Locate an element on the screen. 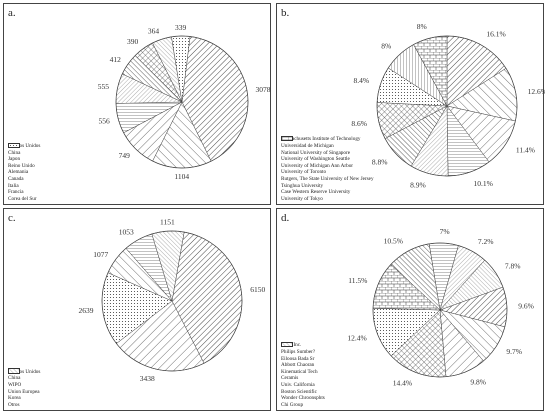  legend-item: Univ. California is located at coordinates (303, 365).